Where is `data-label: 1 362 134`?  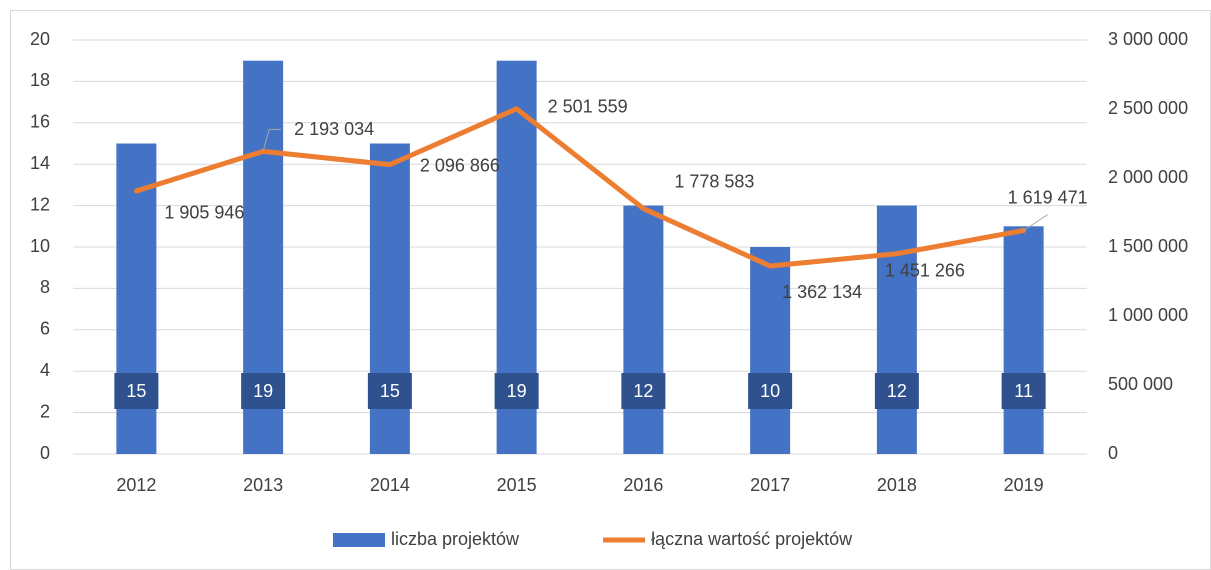
data-label: 1 362 134 is located at coordinates (822, 292).